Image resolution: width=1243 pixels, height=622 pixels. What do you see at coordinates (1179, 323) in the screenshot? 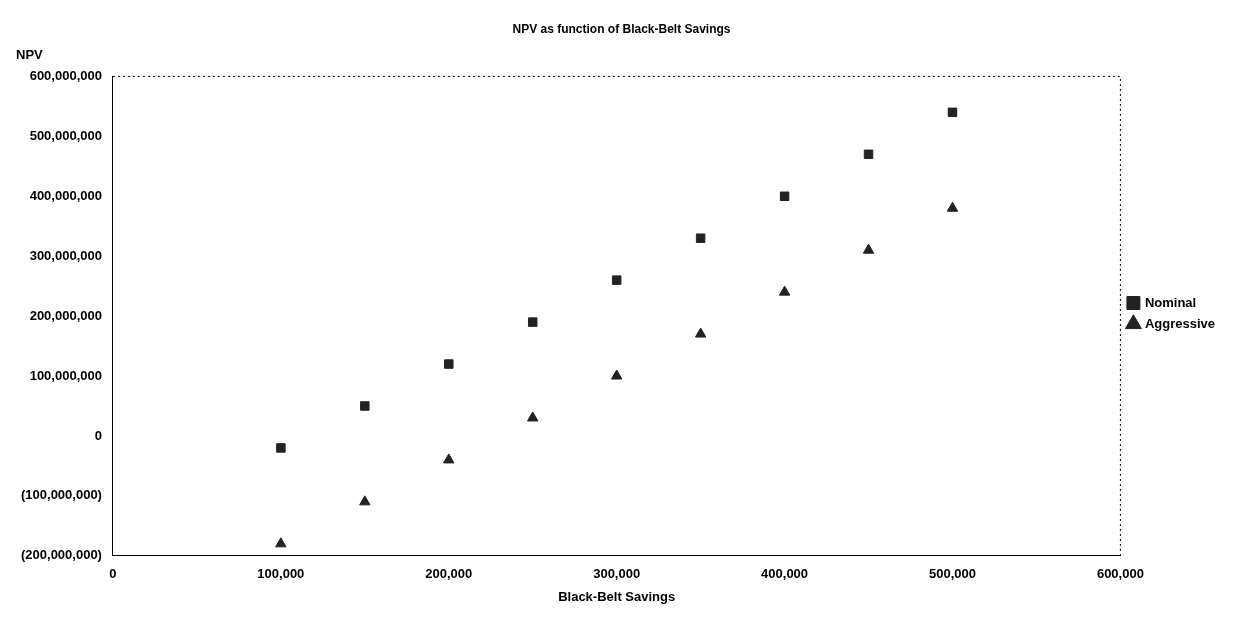
I see `legend-label: Aggressive` at bounding box center [1179, 323].